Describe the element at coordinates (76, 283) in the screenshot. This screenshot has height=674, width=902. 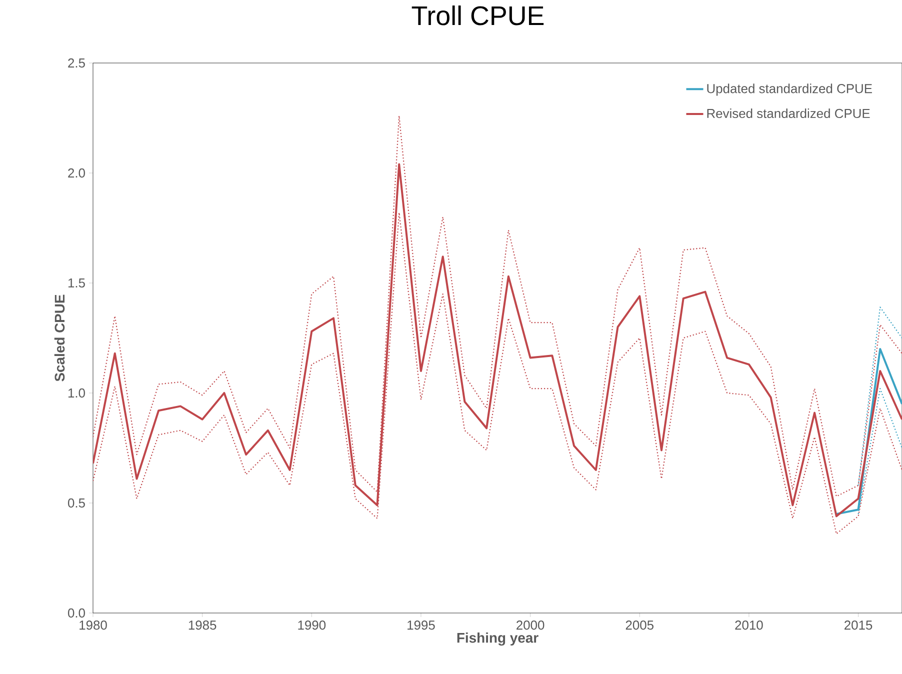
I see `y-tick-label: 1.5` at that location.